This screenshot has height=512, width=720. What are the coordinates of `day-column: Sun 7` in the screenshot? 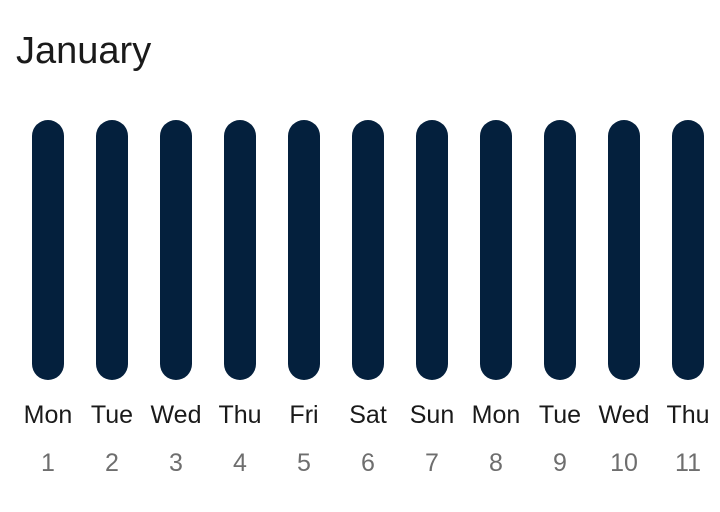 It's located at (432, 303).